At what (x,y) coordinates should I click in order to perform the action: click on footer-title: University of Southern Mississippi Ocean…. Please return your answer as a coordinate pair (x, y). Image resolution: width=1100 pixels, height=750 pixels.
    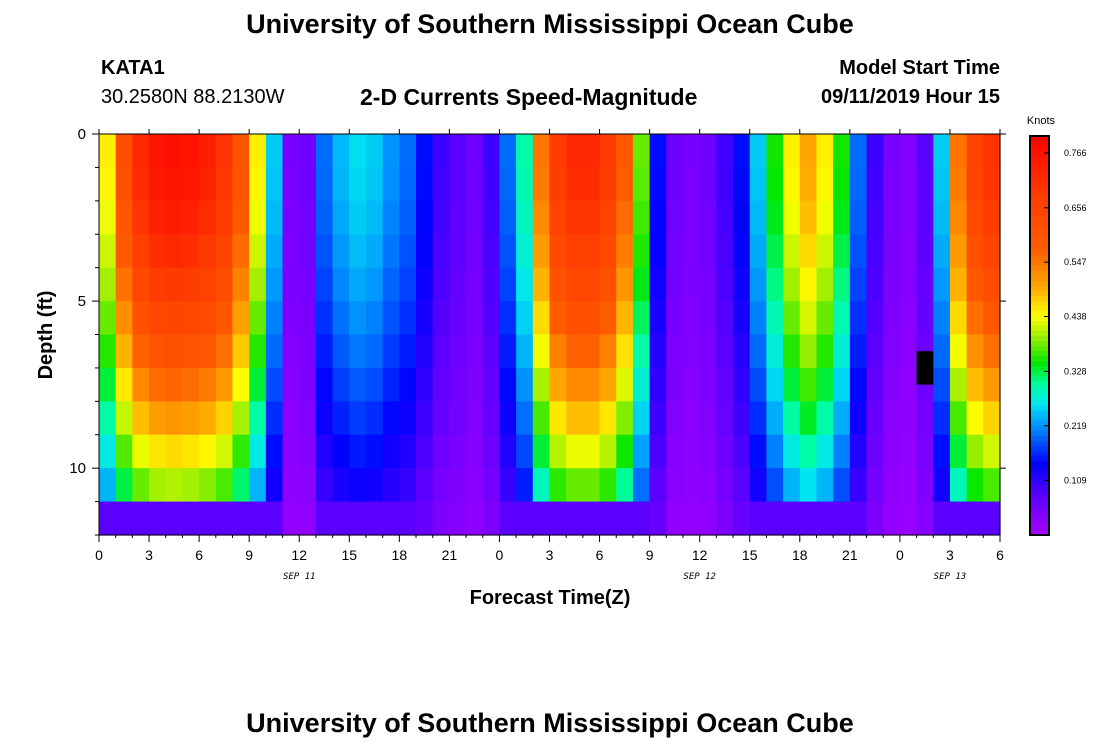
    Looking at the image, I should click on (550, 723).